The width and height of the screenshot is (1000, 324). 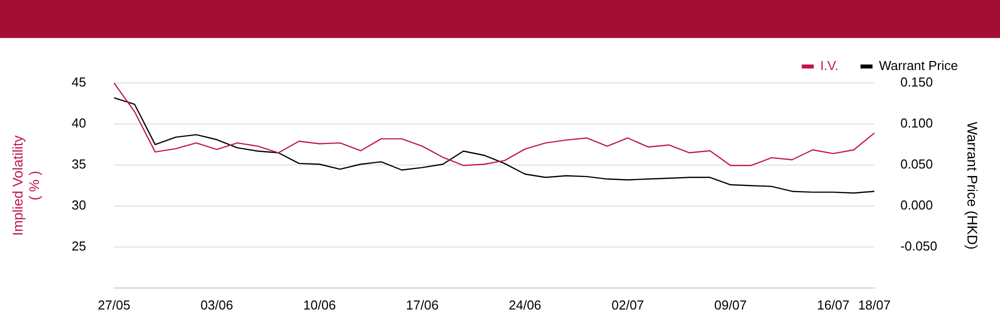 I want to click on y-tick-label: 40, so click(x=79, y=123).